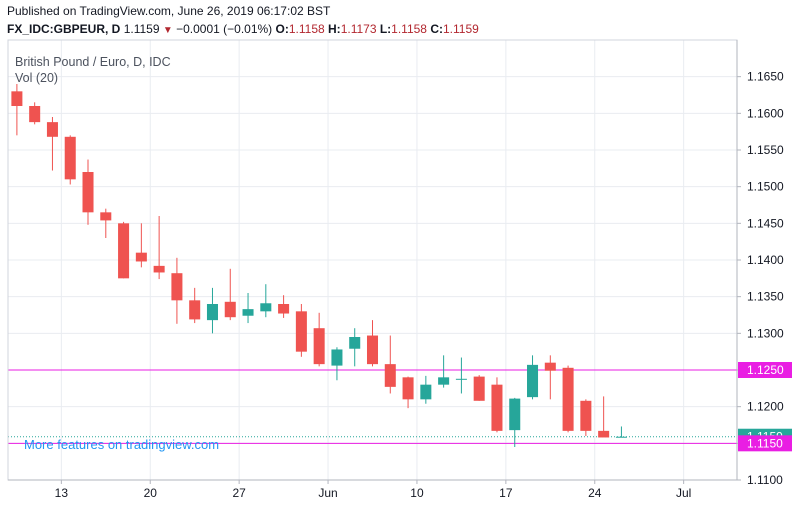 This screenshot has height=511, width=801. What do you see at coordinates (36, 78) in the screenshot?
I see `legend-indicator: Vol (20)` at bounding box center [36, 78].